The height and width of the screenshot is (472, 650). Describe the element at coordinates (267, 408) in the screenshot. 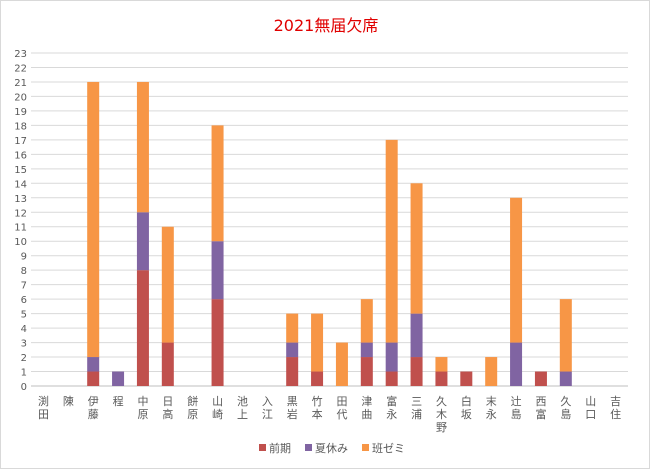

I see `x-tick-label: 入江` at that location.